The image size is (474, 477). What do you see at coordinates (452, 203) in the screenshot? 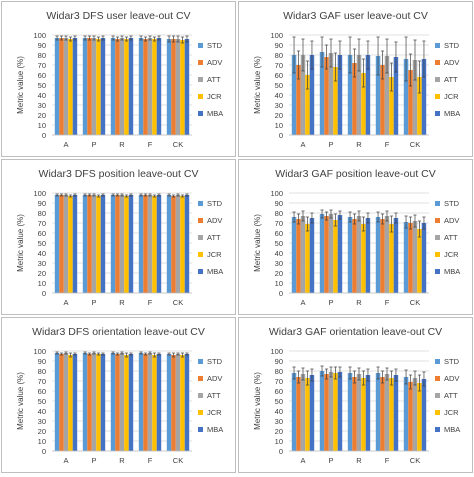
I see `legend-label: STD` at bounding box center [452, 203].